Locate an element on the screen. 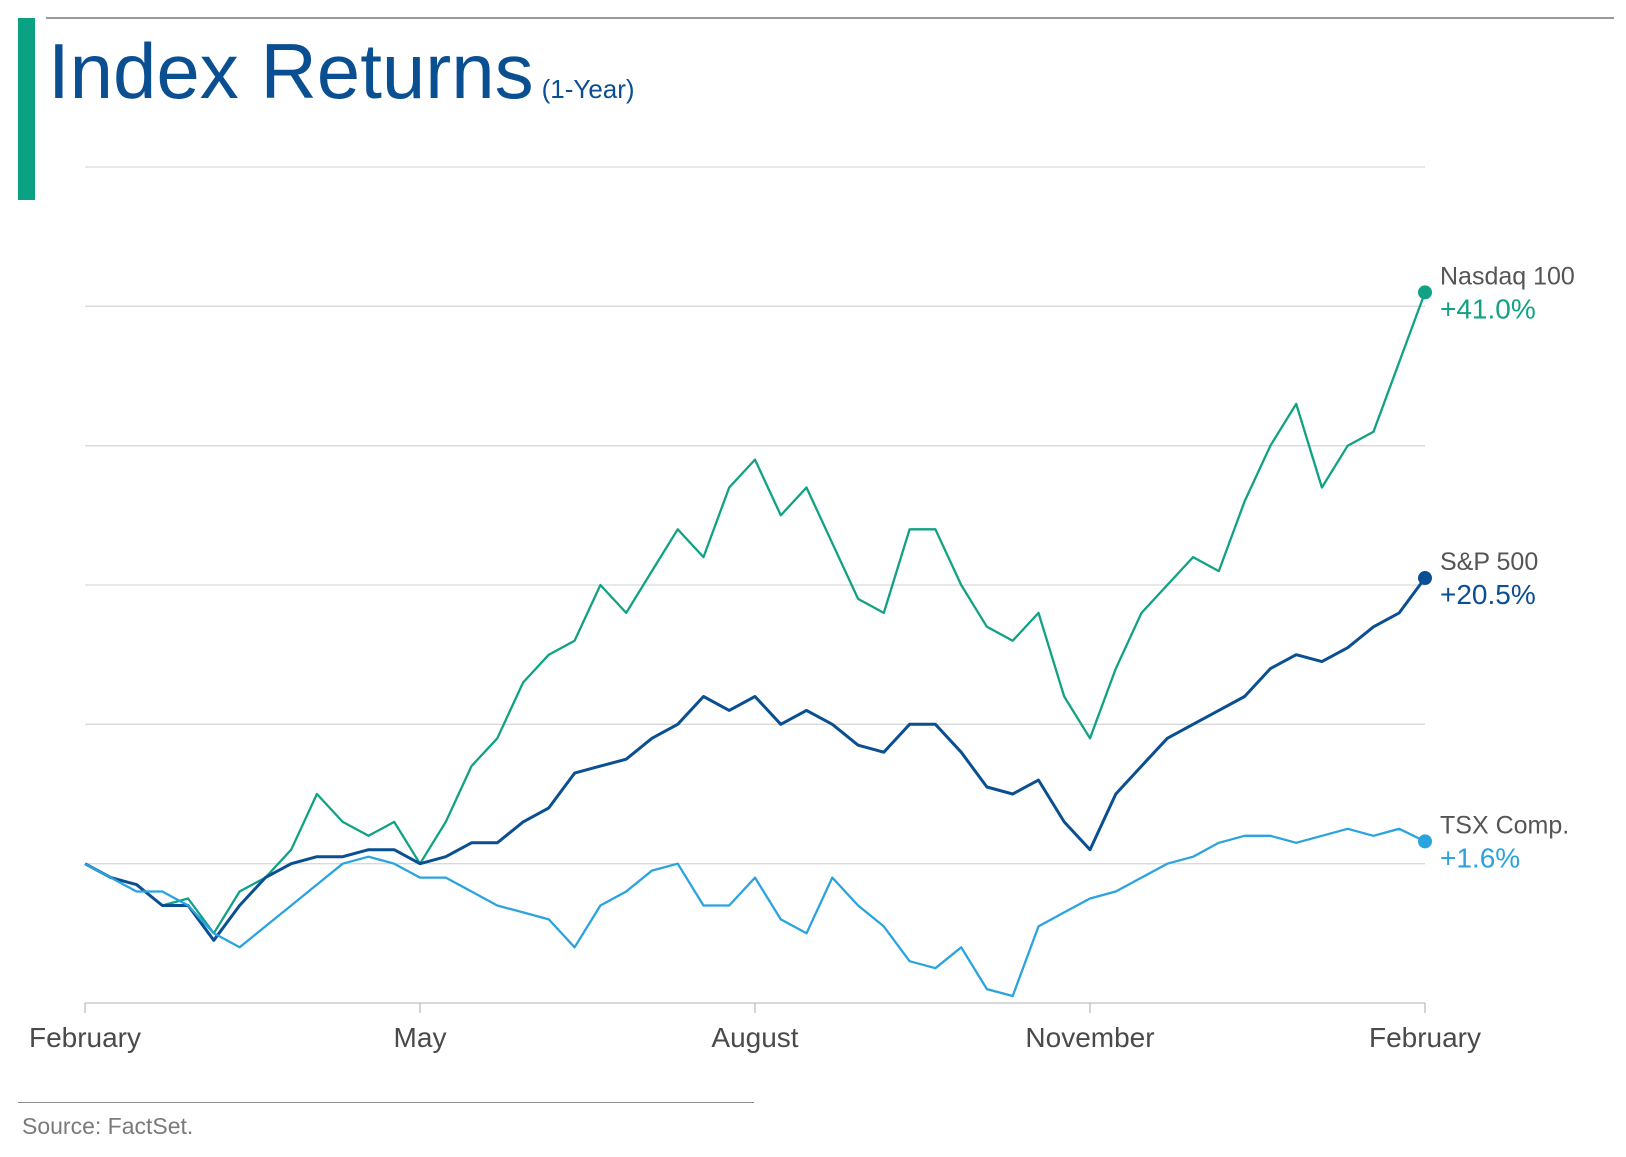 The width and height of the screenshot is (1626, 1157). top-rule is located at coordinates (830, 18).